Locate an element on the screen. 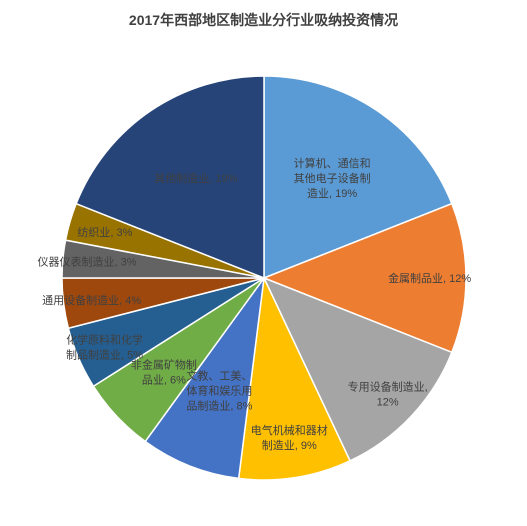 This screenshot has height=526, width=527. slice-label: 专用设备制造业, 12% is located at coordinates (388, 394).